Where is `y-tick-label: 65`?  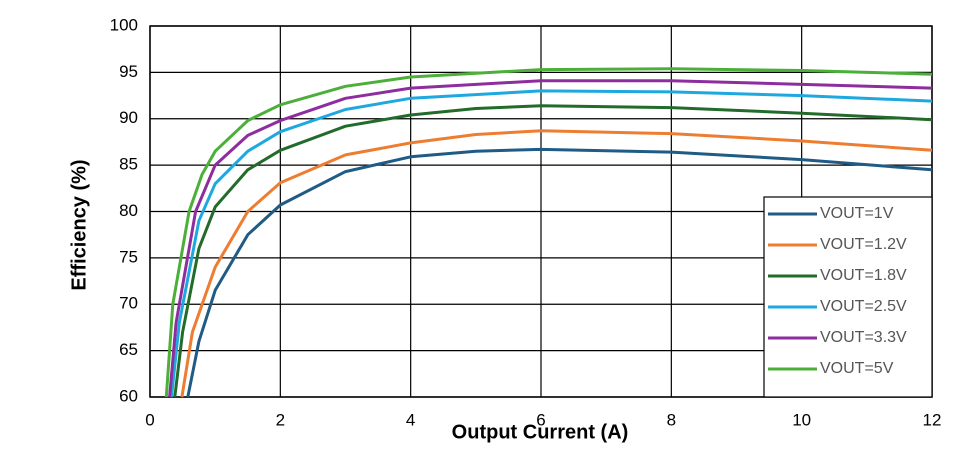
y-tick-label: 65 is located at coordinates (128, 349).